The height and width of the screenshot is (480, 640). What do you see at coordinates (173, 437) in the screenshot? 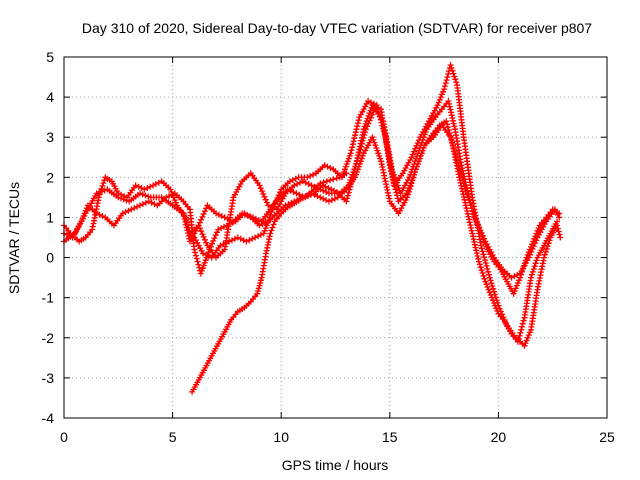
I see `x-tick-label: 5` at bounding box center [173, 437].